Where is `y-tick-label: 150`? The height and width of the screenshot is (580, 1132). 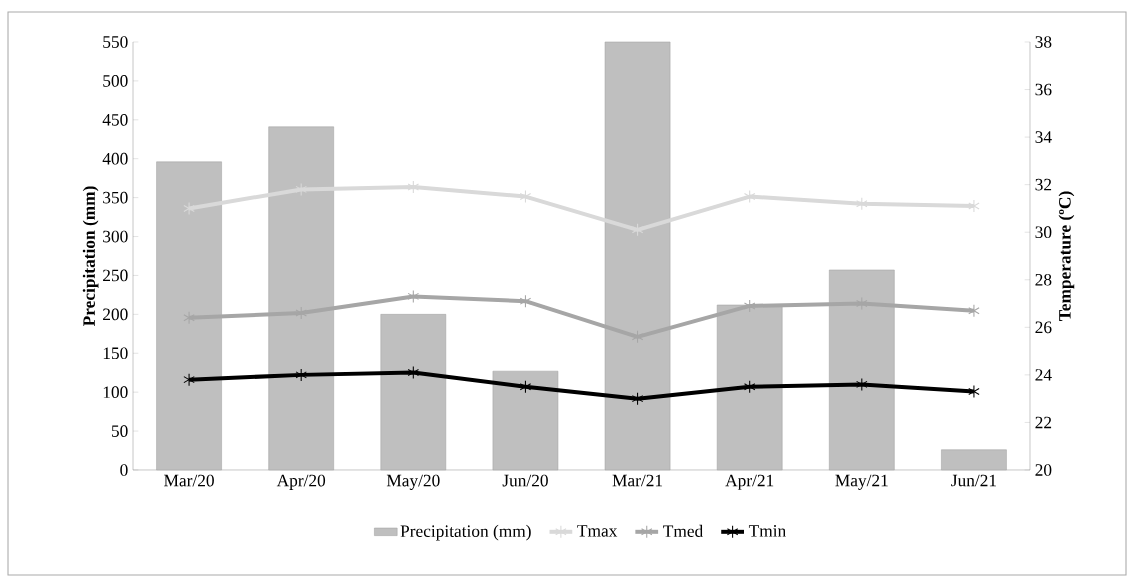 y-tick-label: 150 is located at coordinates (115, 353).